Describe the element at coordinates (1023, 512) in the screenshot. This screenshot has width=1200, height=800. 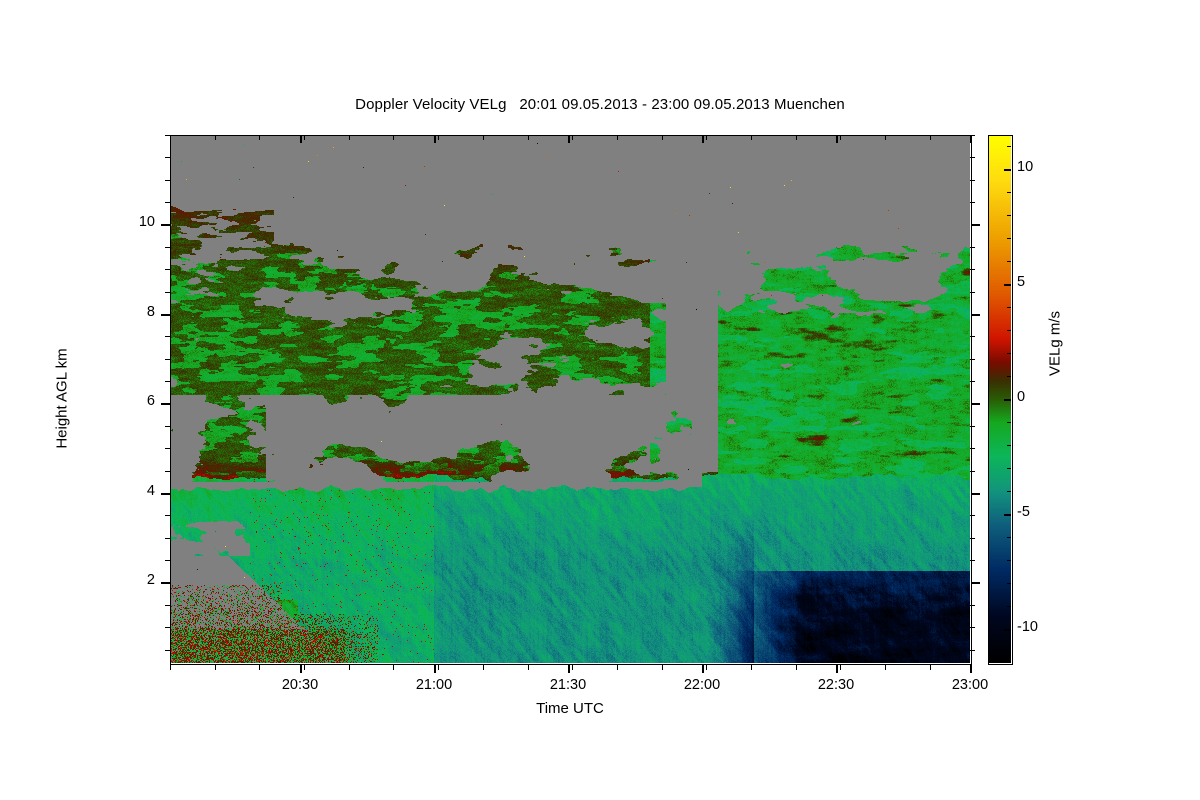
I see `colorbar-tick-label: -5` at that location.